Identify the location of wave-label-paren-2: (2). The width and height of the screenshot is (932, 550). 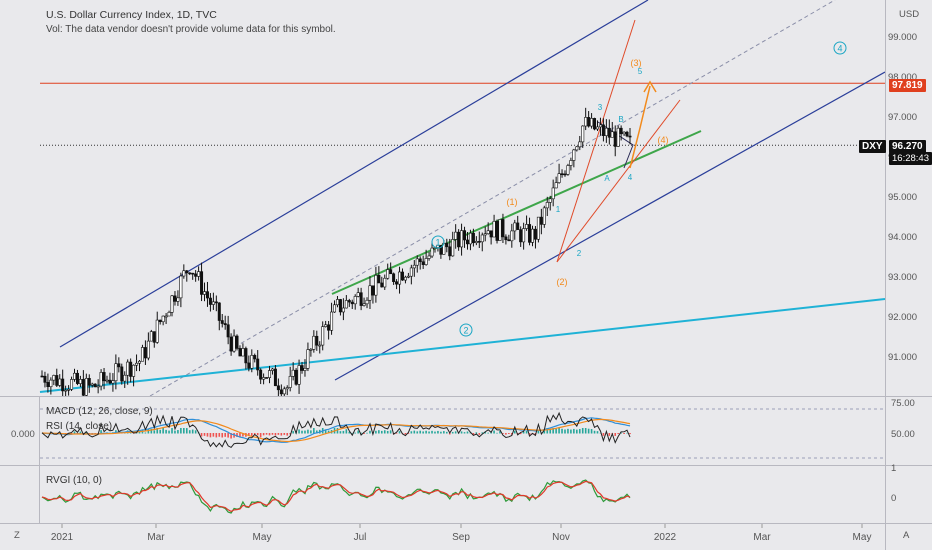
(562, 282).